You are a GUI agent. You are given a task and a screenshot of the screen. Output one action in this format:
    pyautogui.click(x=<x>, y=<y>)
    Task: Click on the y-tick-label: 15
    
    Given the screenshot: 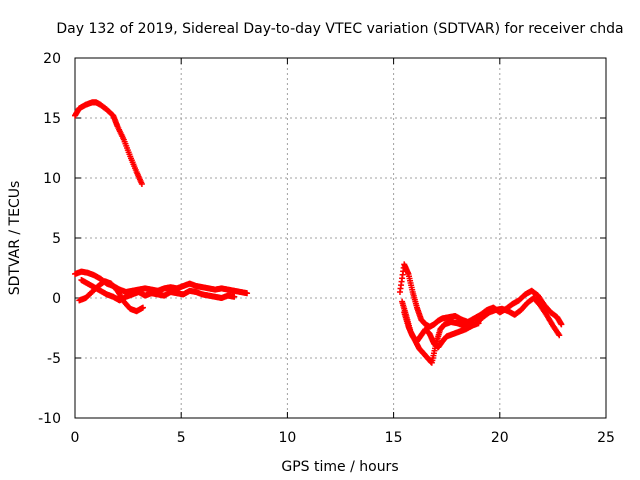 What is the action you would take?
    pyautogui.click(x=52, y=119)
    